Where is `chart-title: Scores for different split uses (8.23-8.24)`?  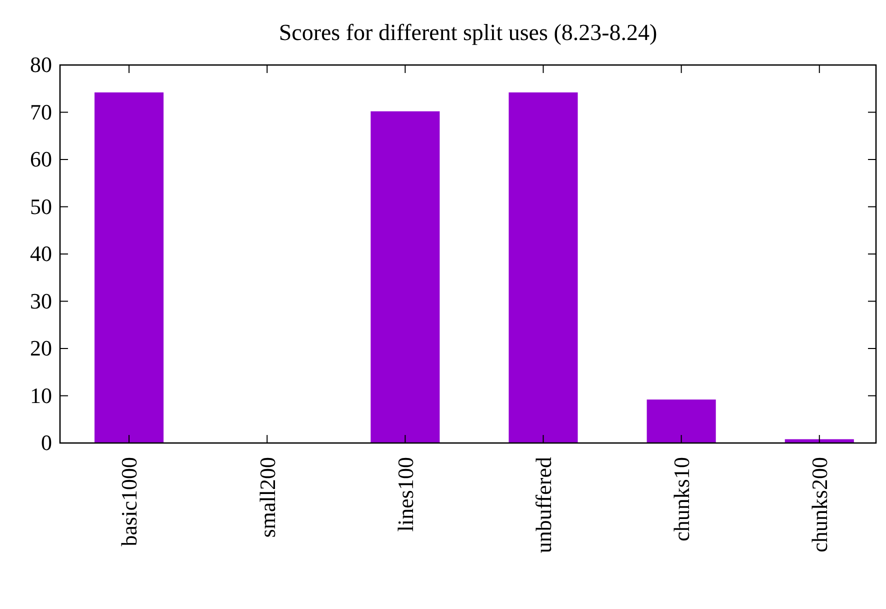
chart-title: Scores for different split uses (8.23-8.24) is located at coordinates (468, 32).